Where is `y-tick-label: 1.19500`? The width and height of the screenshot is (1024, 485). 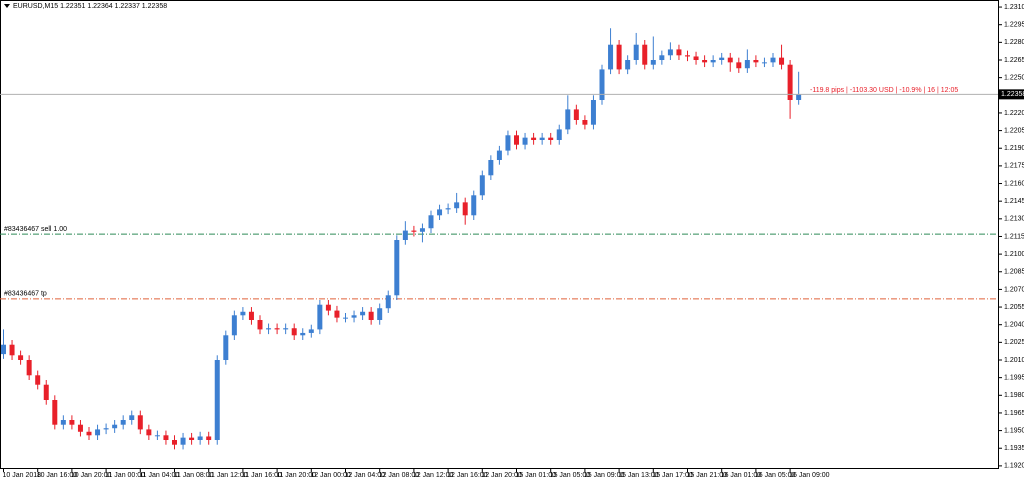 y-tick-label: 1.19500 is located at coordinates (1014, 430).